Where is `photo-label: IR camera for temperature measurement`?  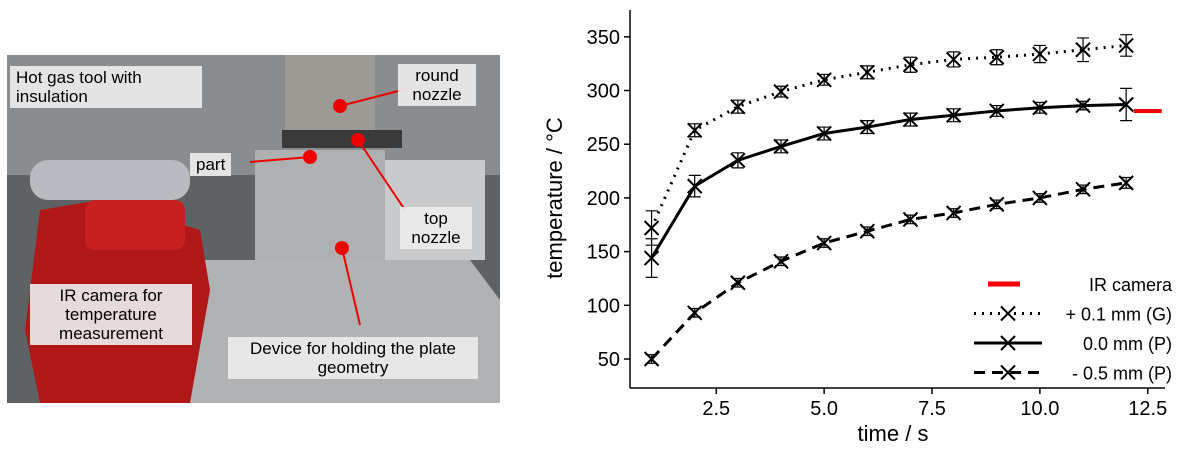 photo-label: IR camera for temperature measurement is located at coordinates (111, 314).